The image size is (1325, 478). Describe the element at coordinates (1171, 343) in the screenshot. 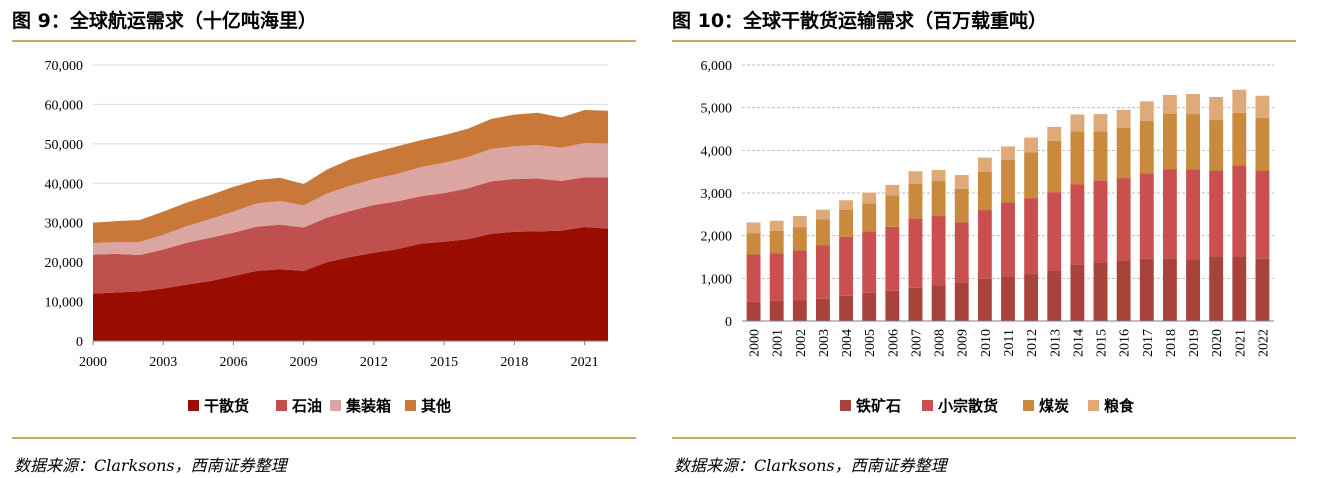

I see `x-tick-label: 2018` at that location.